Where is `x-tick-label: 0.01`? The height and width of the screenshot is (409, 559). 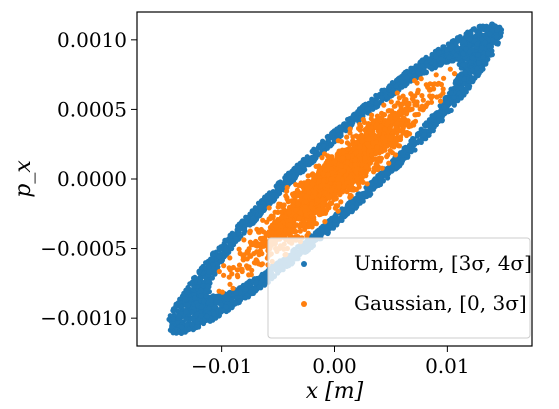
x-tick-label: 0.01 is located at coordinates (447, 366).